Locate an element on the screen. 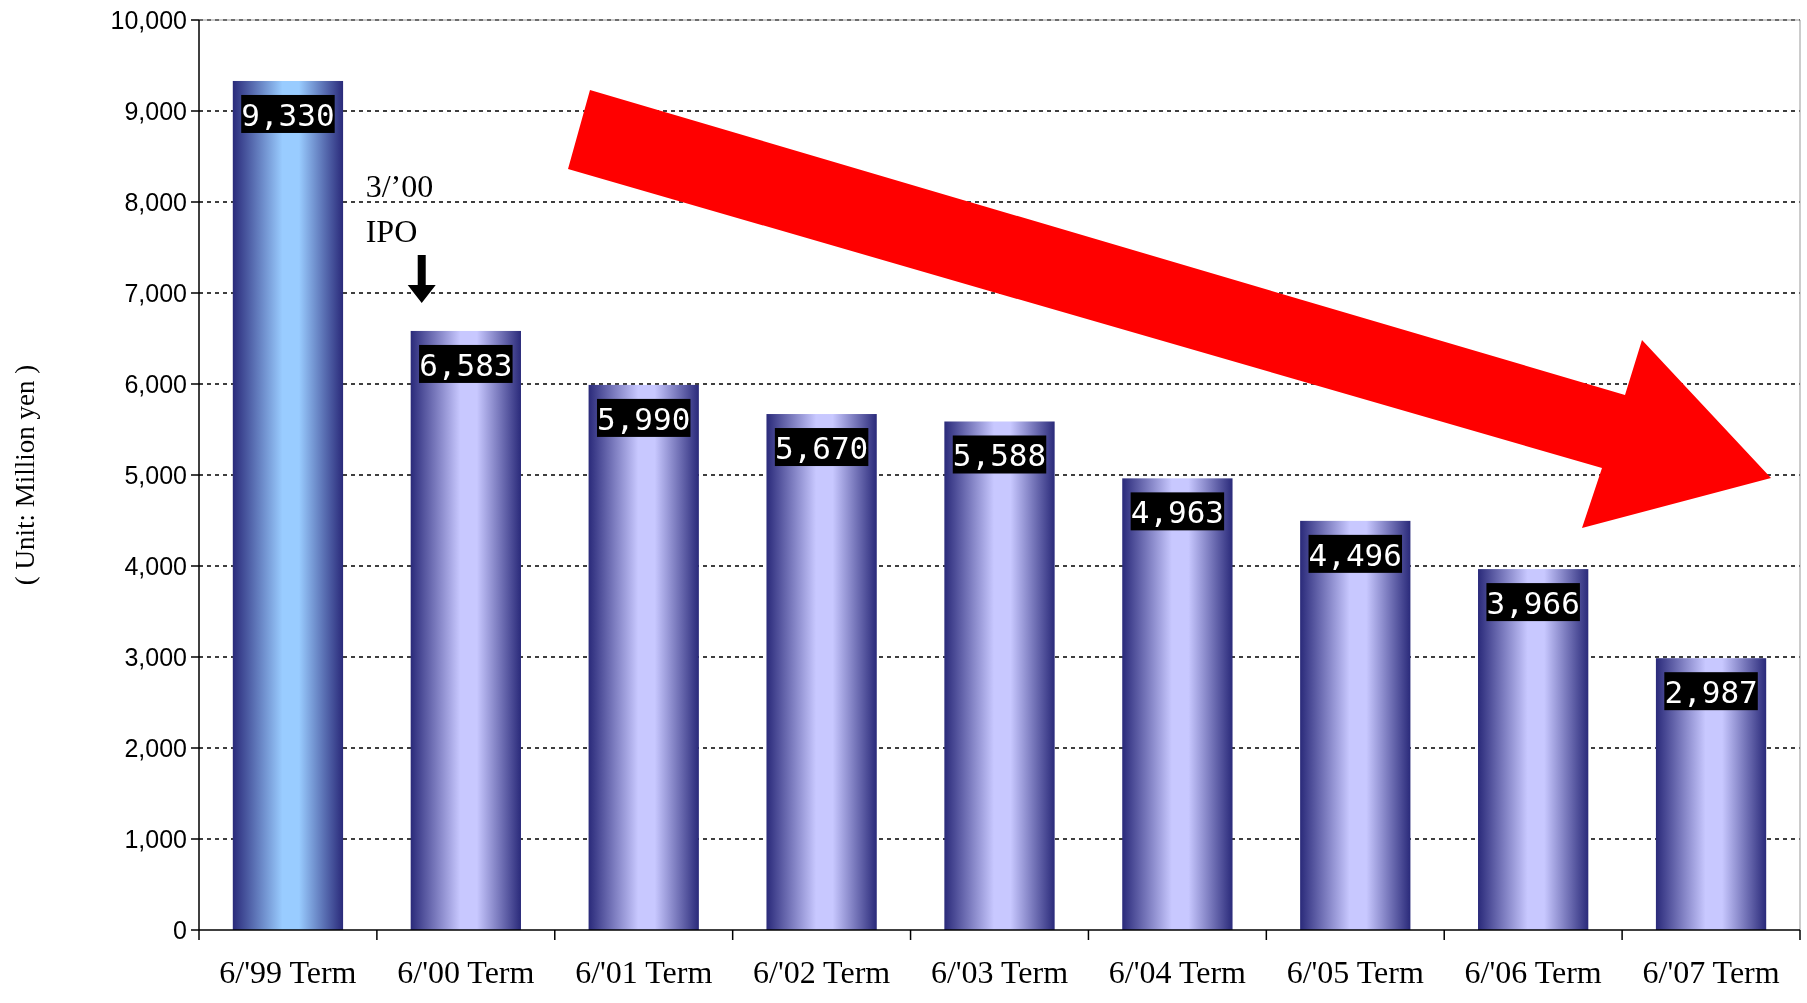  data-label: 4,963 is located at coordinates (1177, 512).